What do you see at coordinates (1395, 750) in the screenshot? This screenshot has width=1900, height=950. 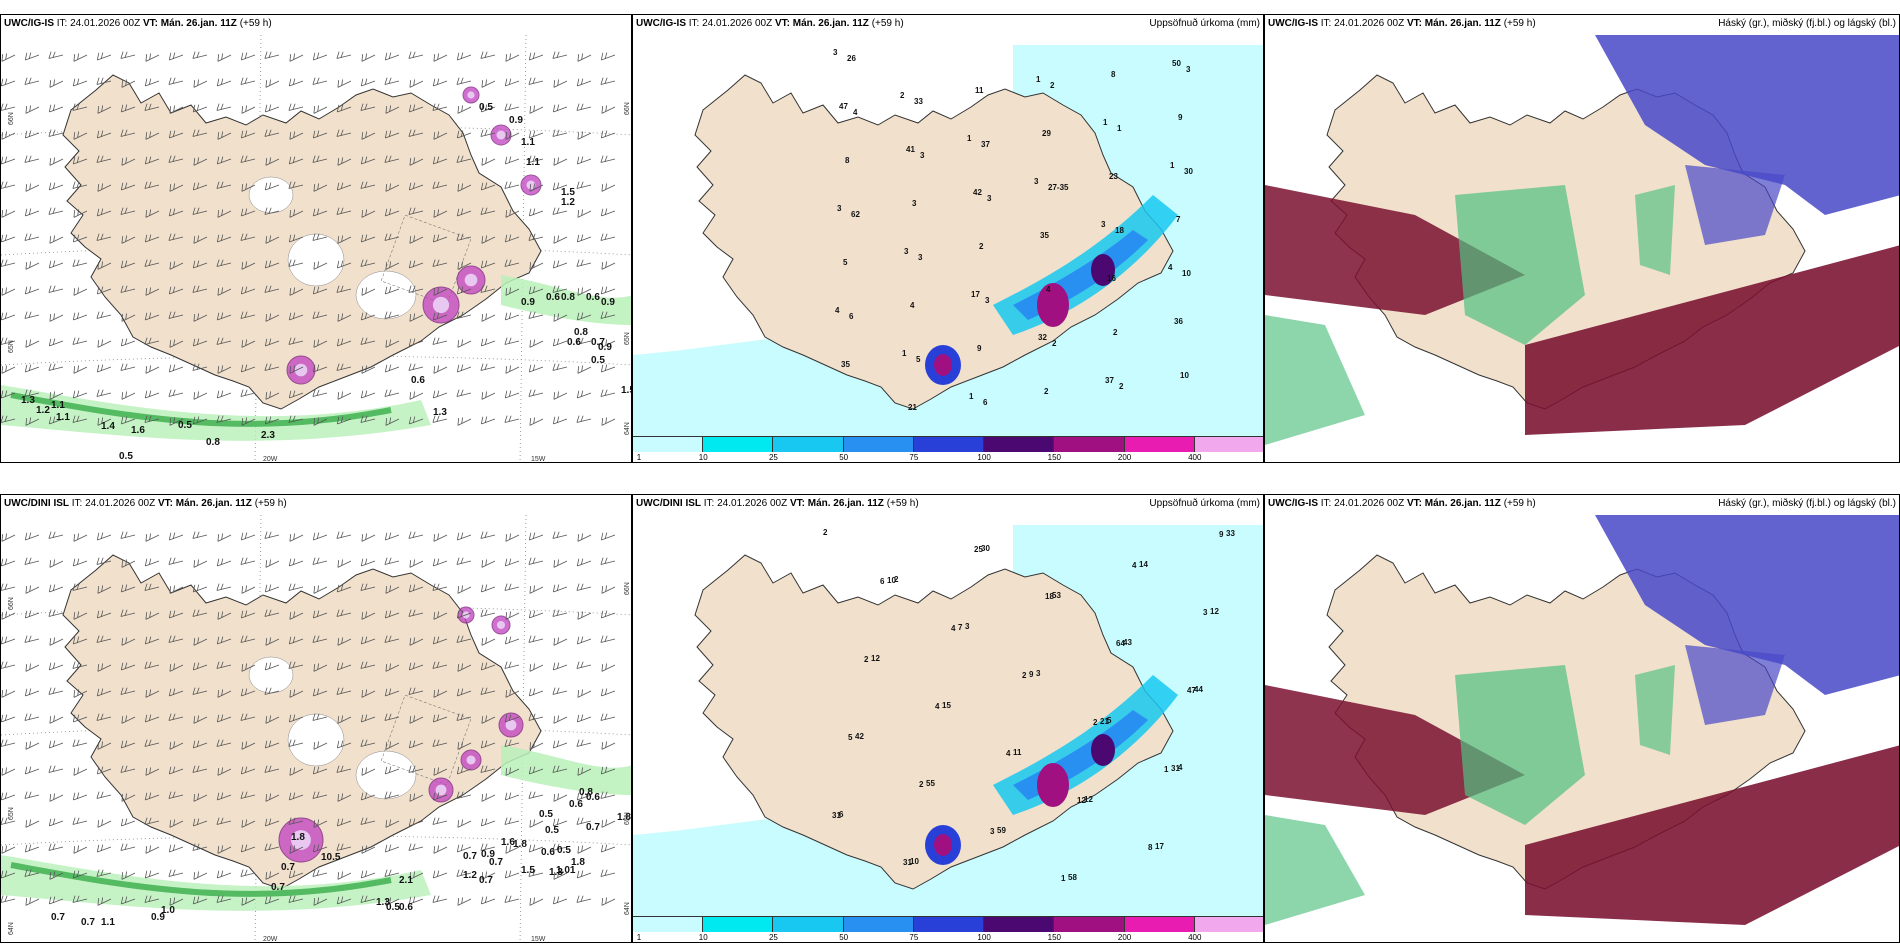 I see `mid-cloud` at bounding box center [1395, 750].